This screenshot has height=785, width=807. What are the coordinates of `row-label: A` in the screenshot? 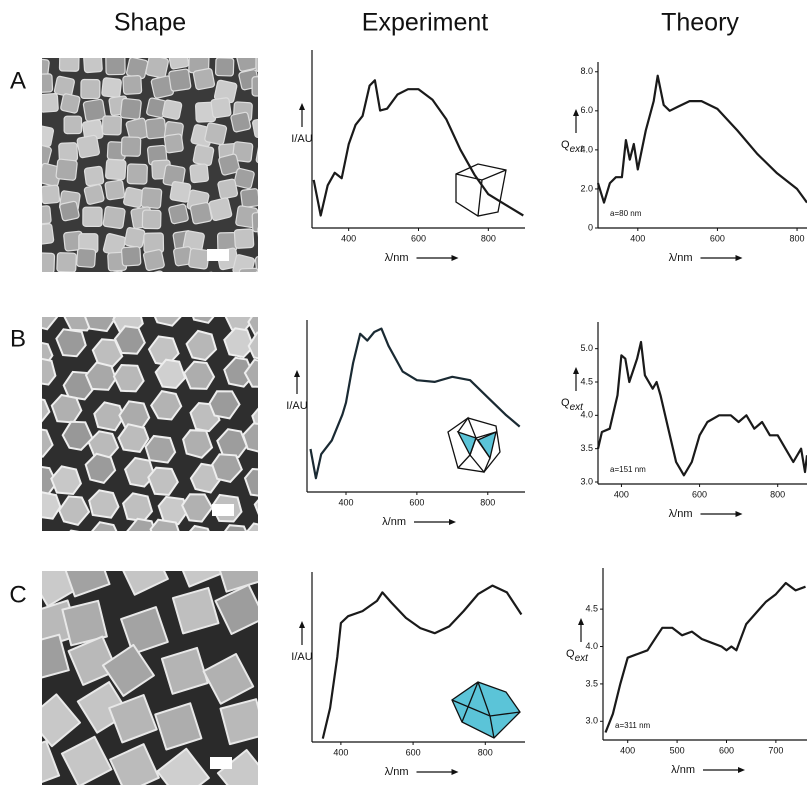 It's located at (18, 80).